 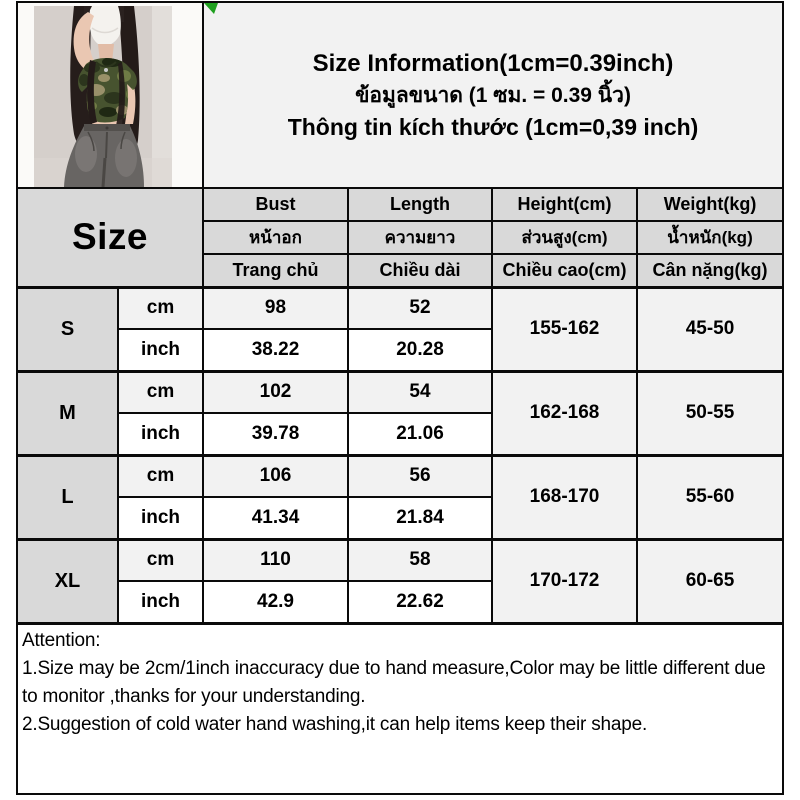 I want to click on l-height: 168-170, so click(x=564, y=496).